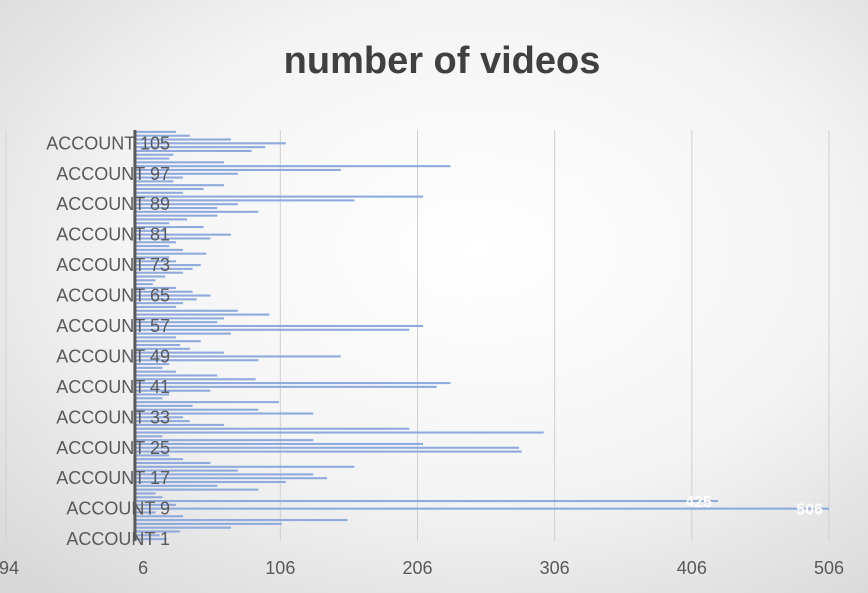 This screenshot has width=868, height=593. Describe the element at coordinates (113, 204) in the screenshot. I see `y-tick-label: ACCOUNT 89` at that location.